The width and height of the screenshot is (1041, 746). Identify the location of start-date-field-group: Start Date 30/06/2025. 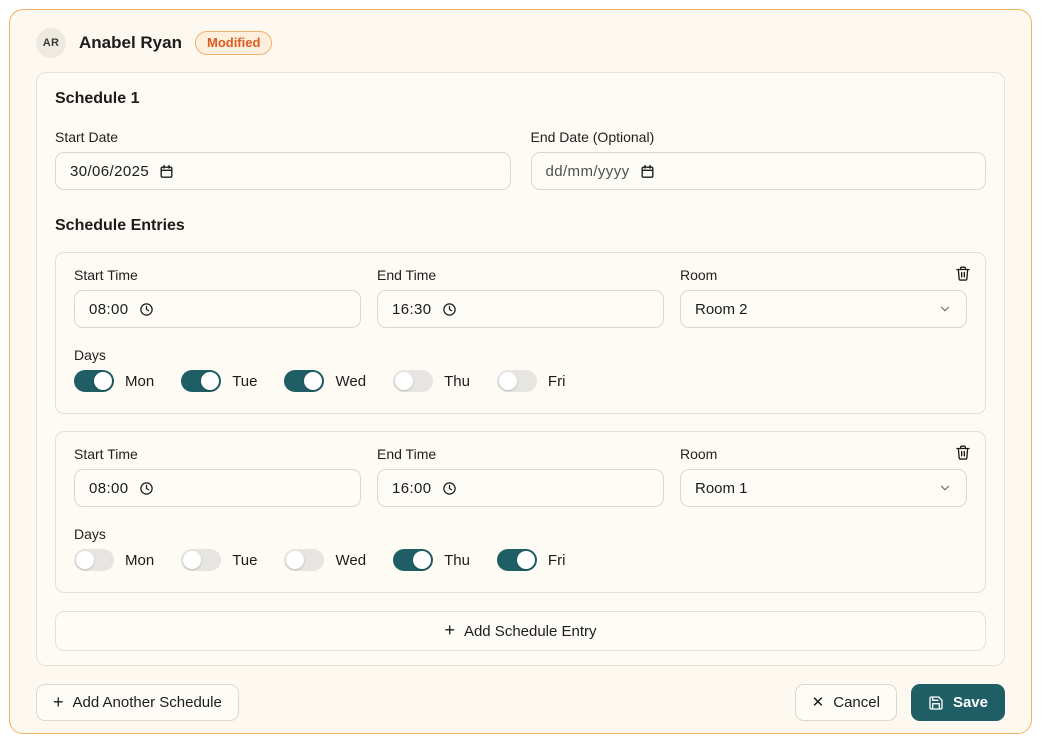
(283, 159).